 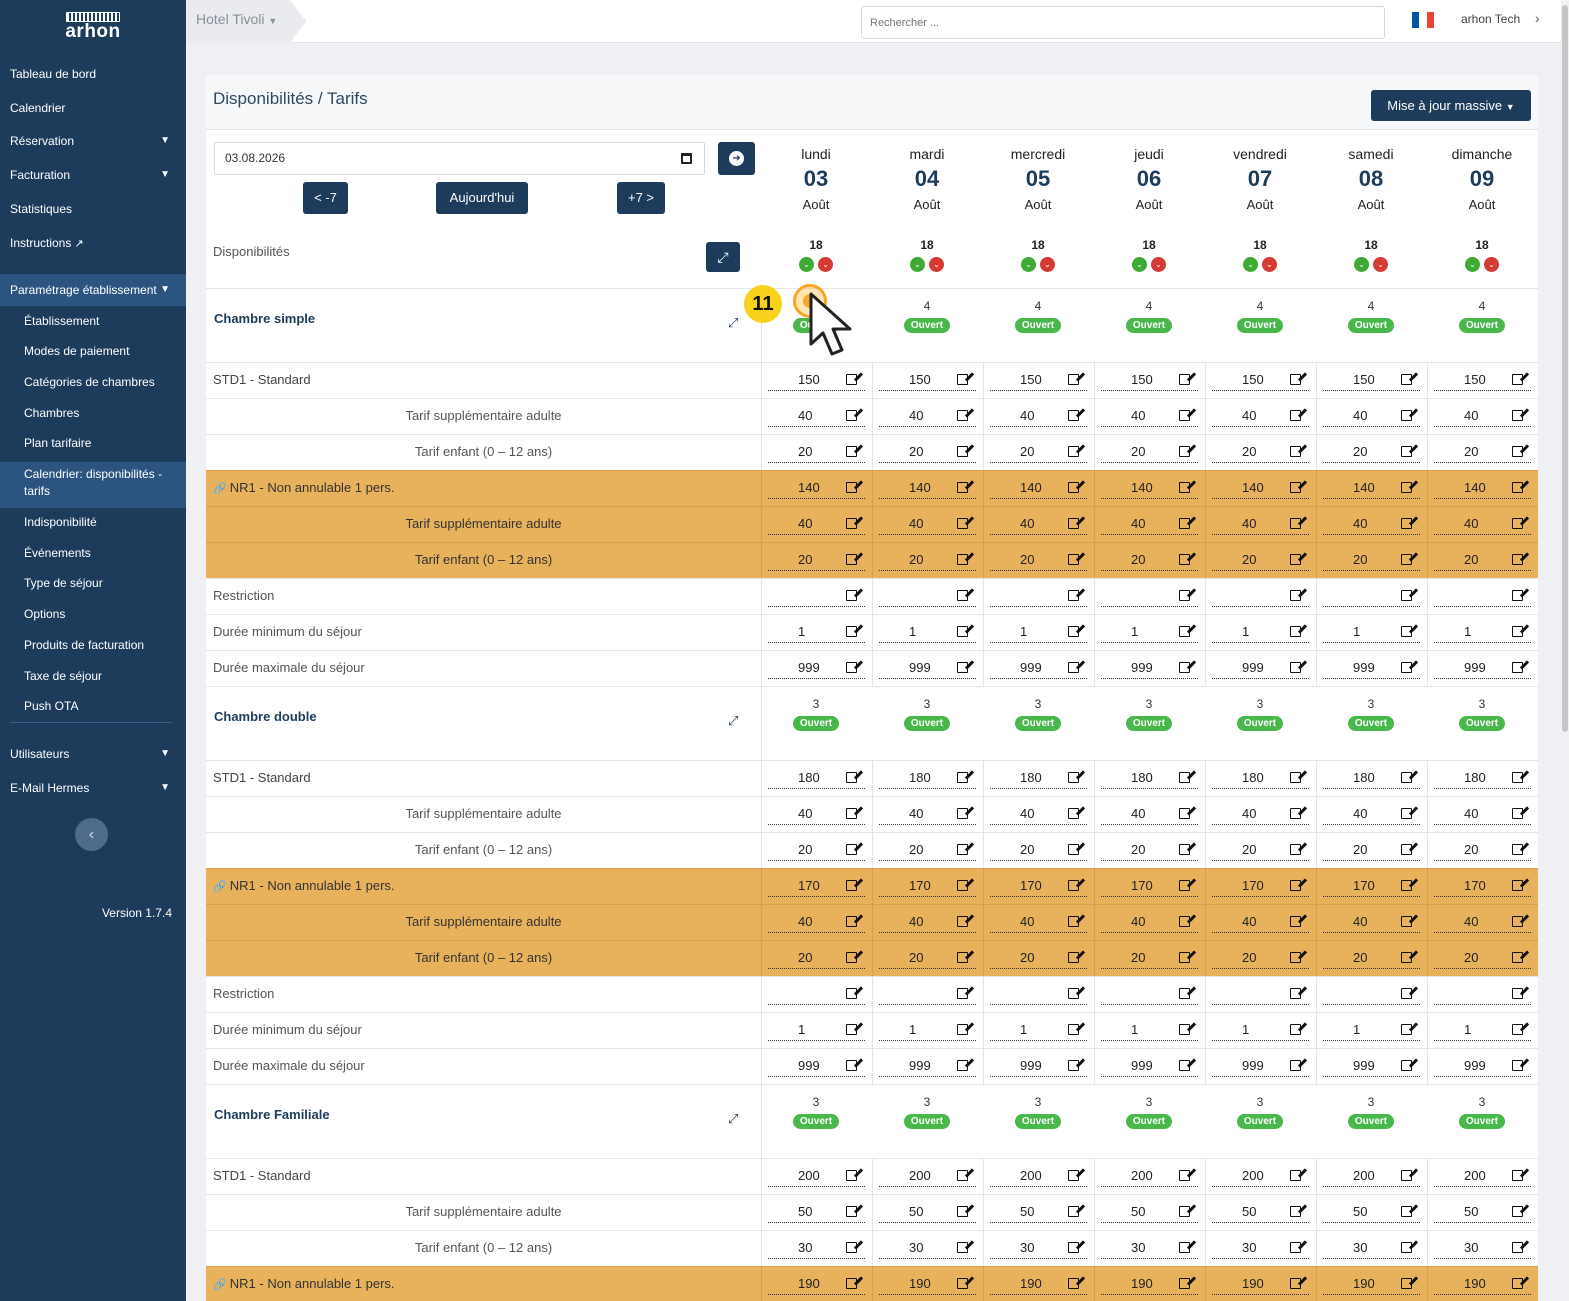 I want to click on scrollbar-thumb, so click(x=1565, y=368).